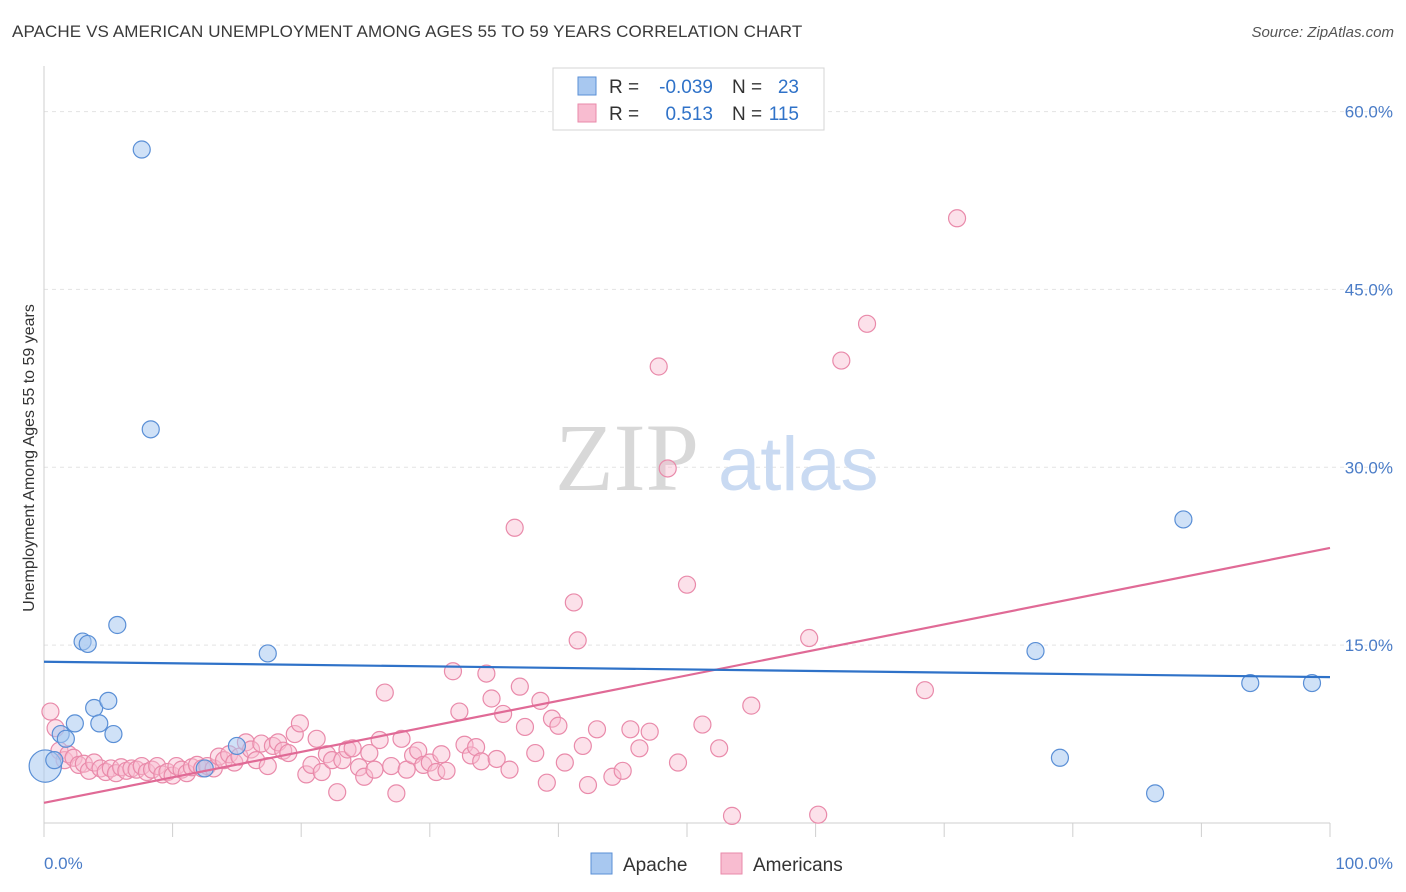 The image size is (1406, 892). What do you see at coordinates (1364, 863) in the screenshot?
I see `x-tick-label-1: 100.0%` at bounding box center [1364, 863].